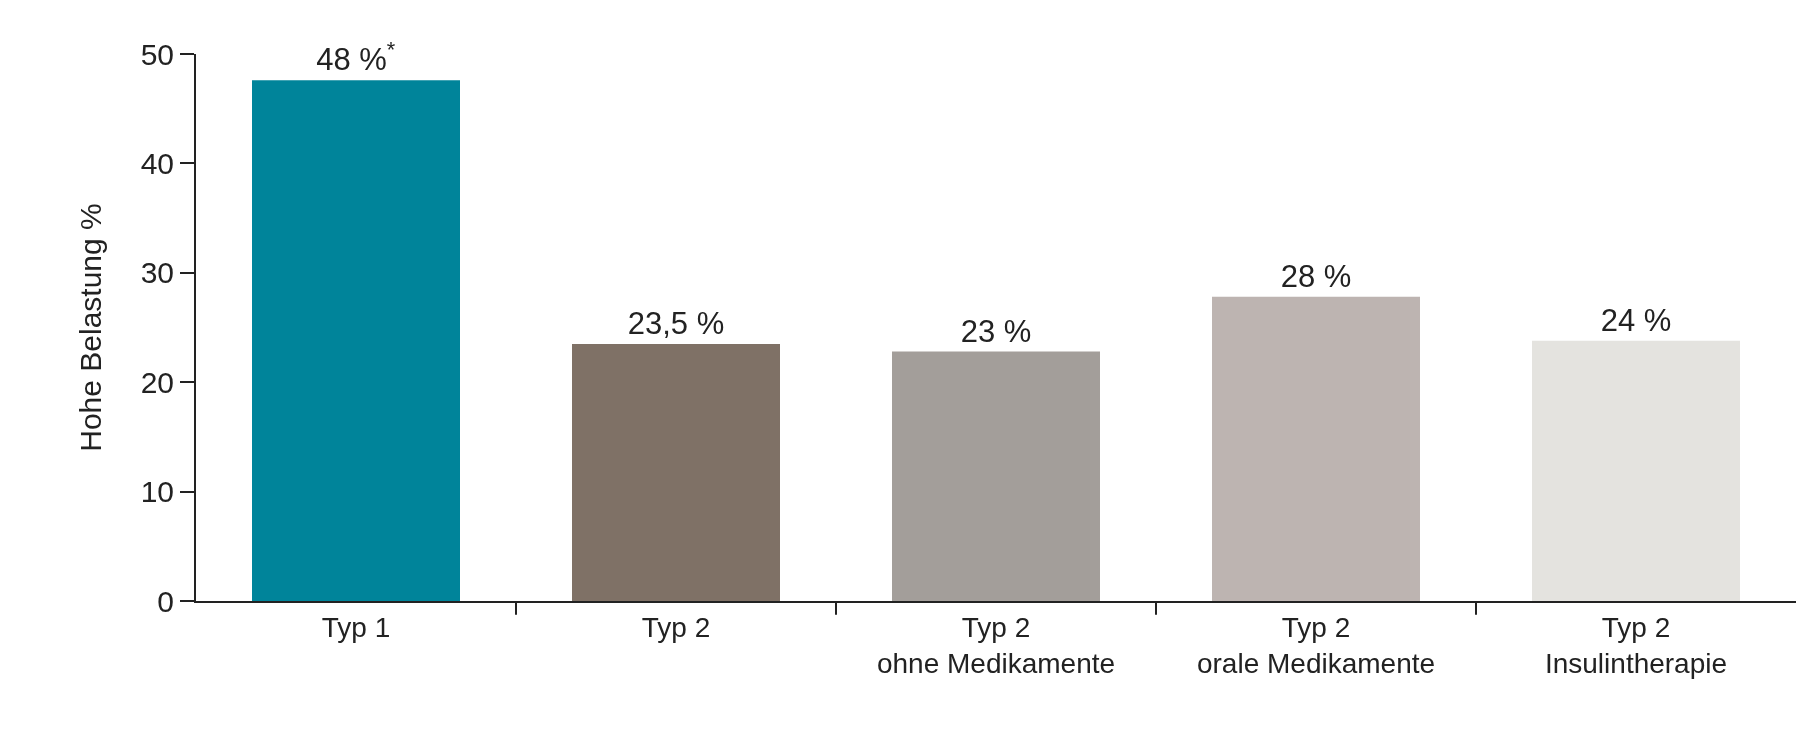 The height and width of the screenshot is (729, 1804). I want to click on y-tick-label: 0, so click(165, 601).